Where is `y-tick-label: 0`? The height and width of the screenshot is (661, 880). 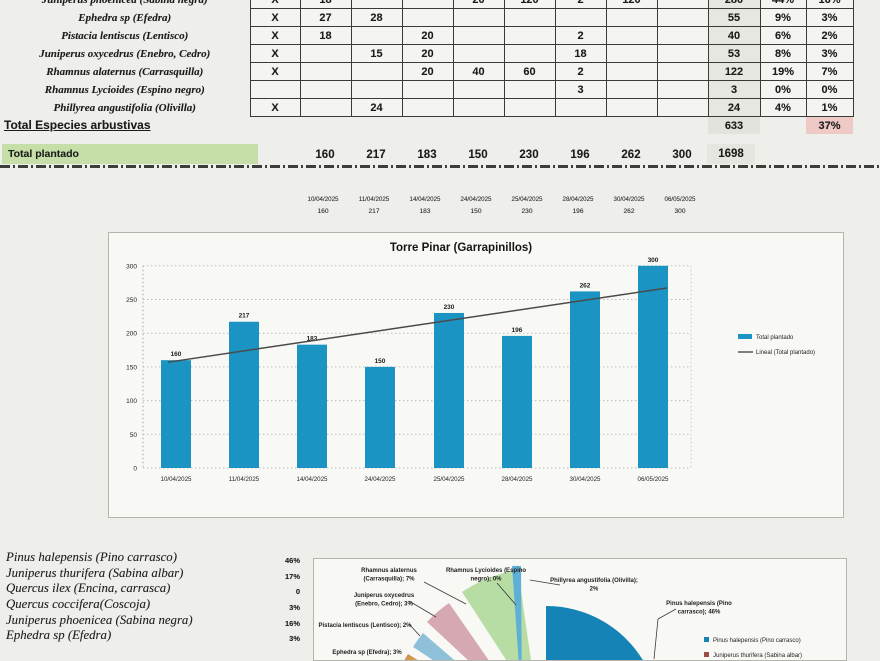 y-tick-label: 0 is located at coordinates (135, 469).